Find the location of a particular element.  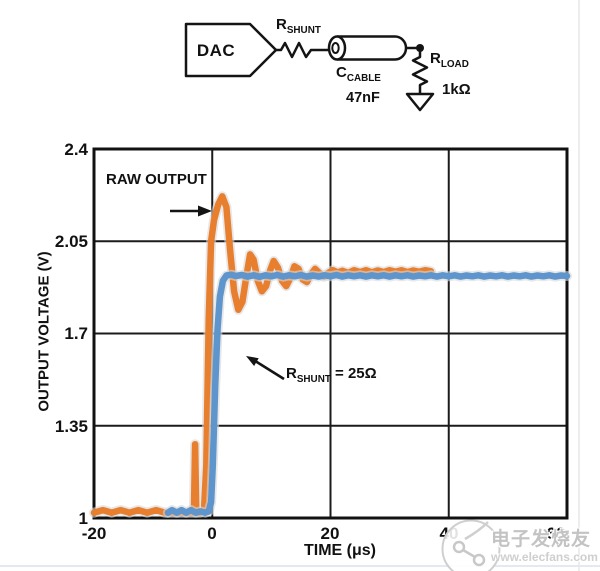

ytick-1_7: 1.7 is located at coordinates (76, 333).